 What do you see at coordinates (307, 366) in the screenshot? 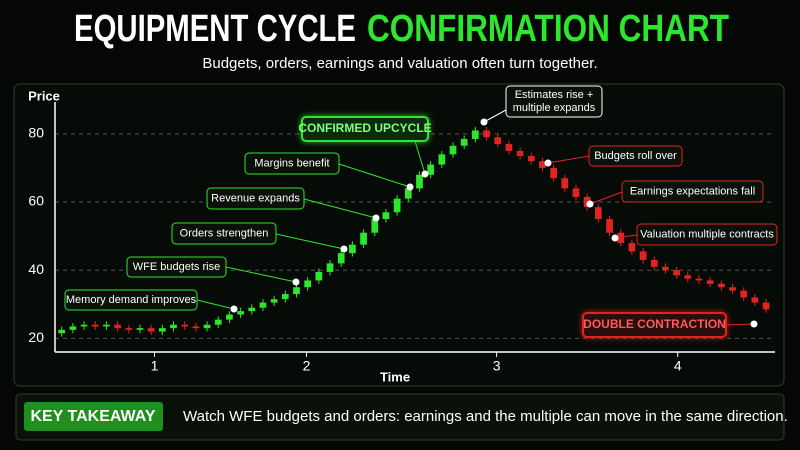
I see `x-tick-label: 2` at bounding box center [307, 366].